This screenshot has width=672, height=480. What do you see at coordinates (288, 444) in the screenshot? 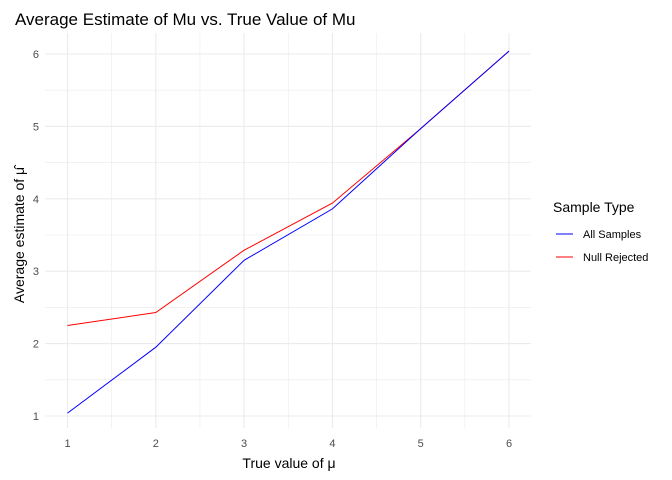
I see `x-axis-tick-labels: 1 2 3 4 5 6` at bounding box center [288, 444].